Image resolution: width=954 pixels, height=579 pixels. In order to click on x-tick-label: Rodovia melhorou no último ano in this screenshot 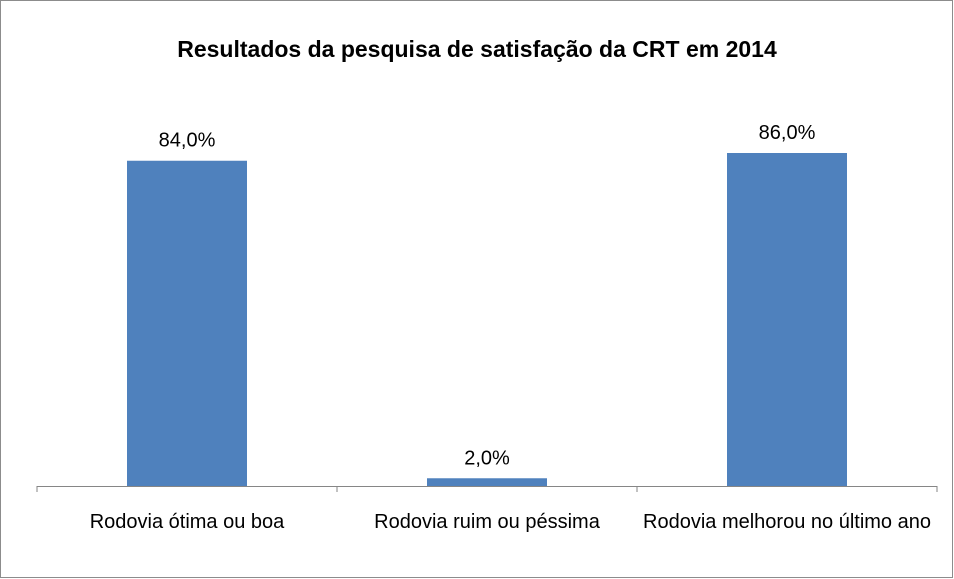, I will do `click(787, 522)`.